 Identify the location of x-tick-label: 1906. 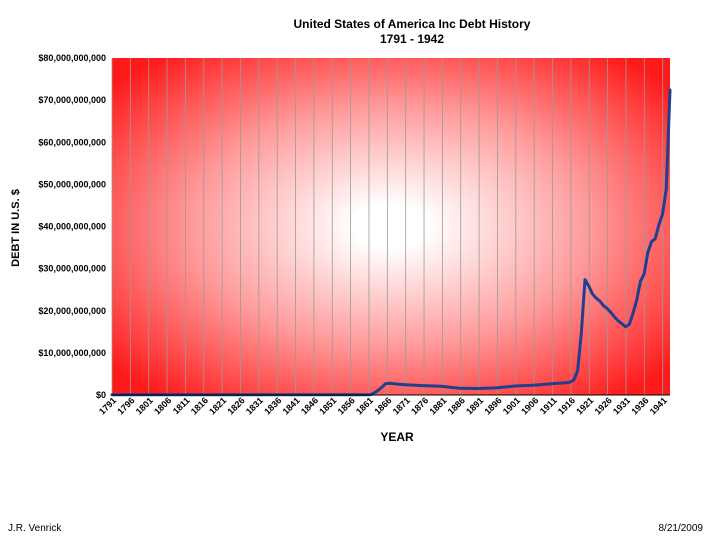
(529, 405).